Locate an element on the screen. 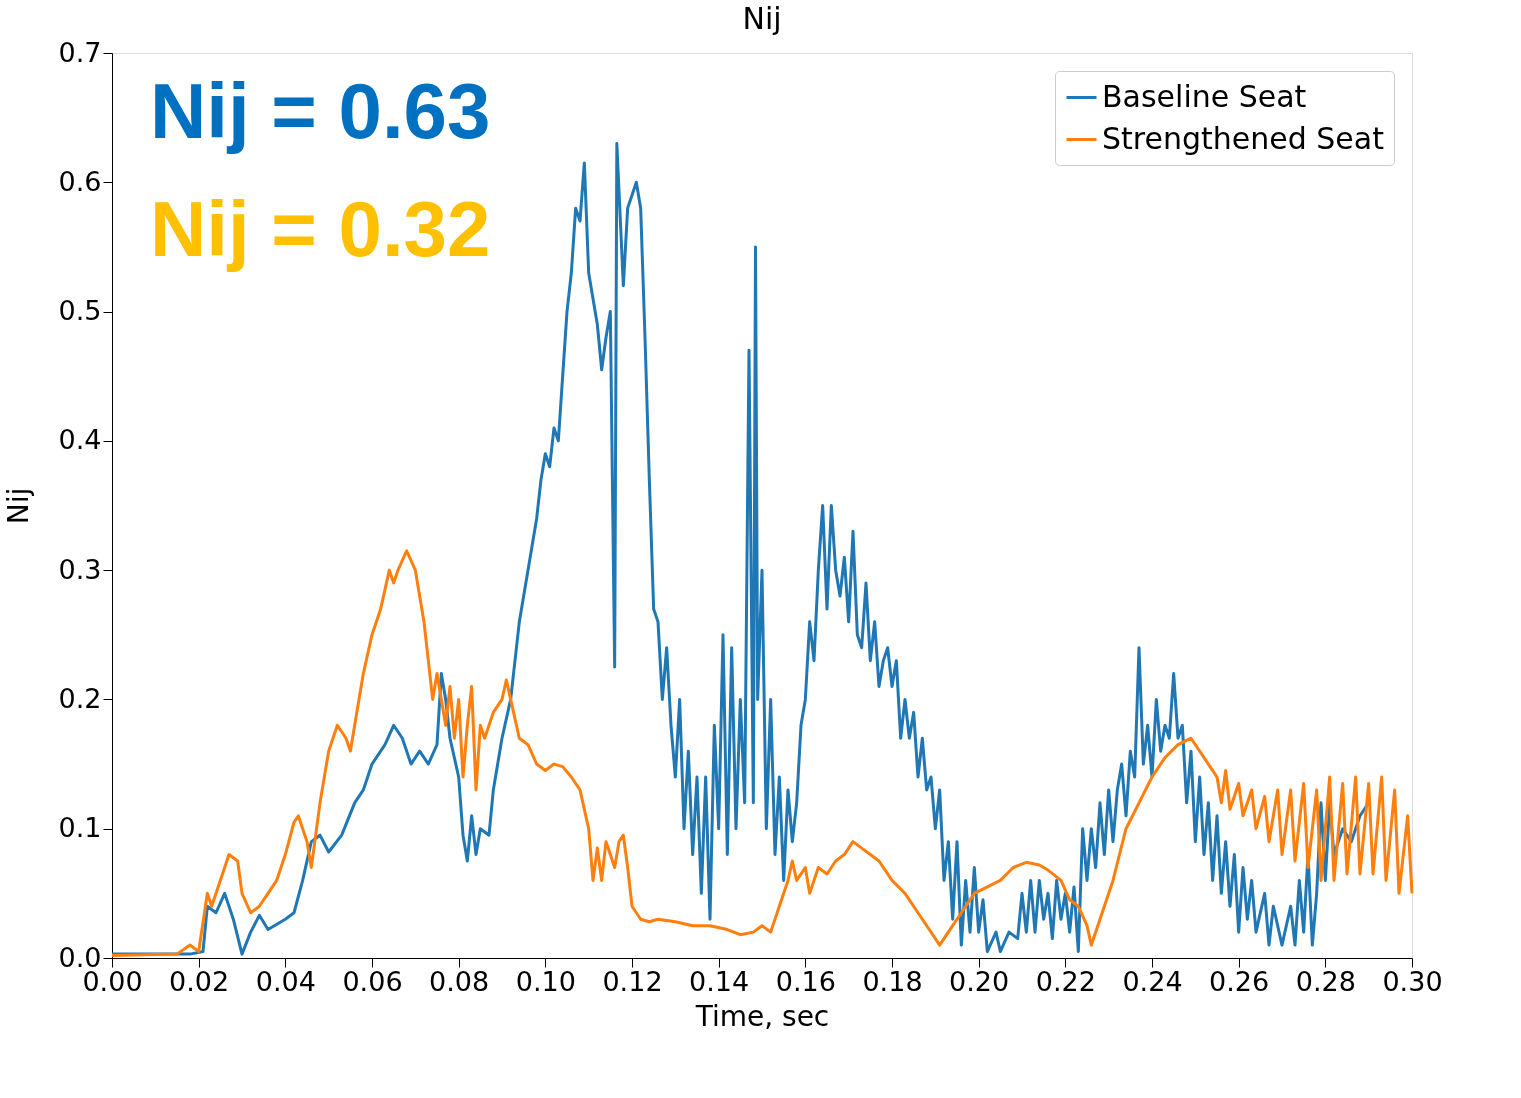 The image size is (1521, 1098). y-axis-title: Nij is located at coordinates (18, 506).